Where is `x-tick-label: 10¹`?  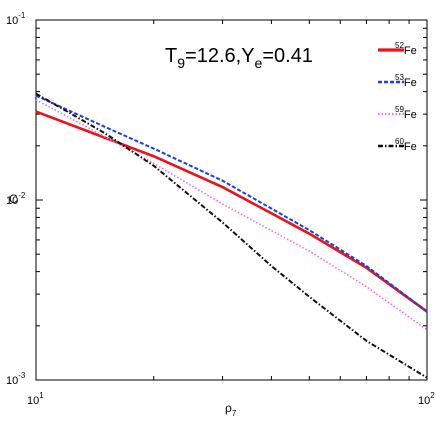
x-tick-label: 10¹ is located at coordinates (35, 399).